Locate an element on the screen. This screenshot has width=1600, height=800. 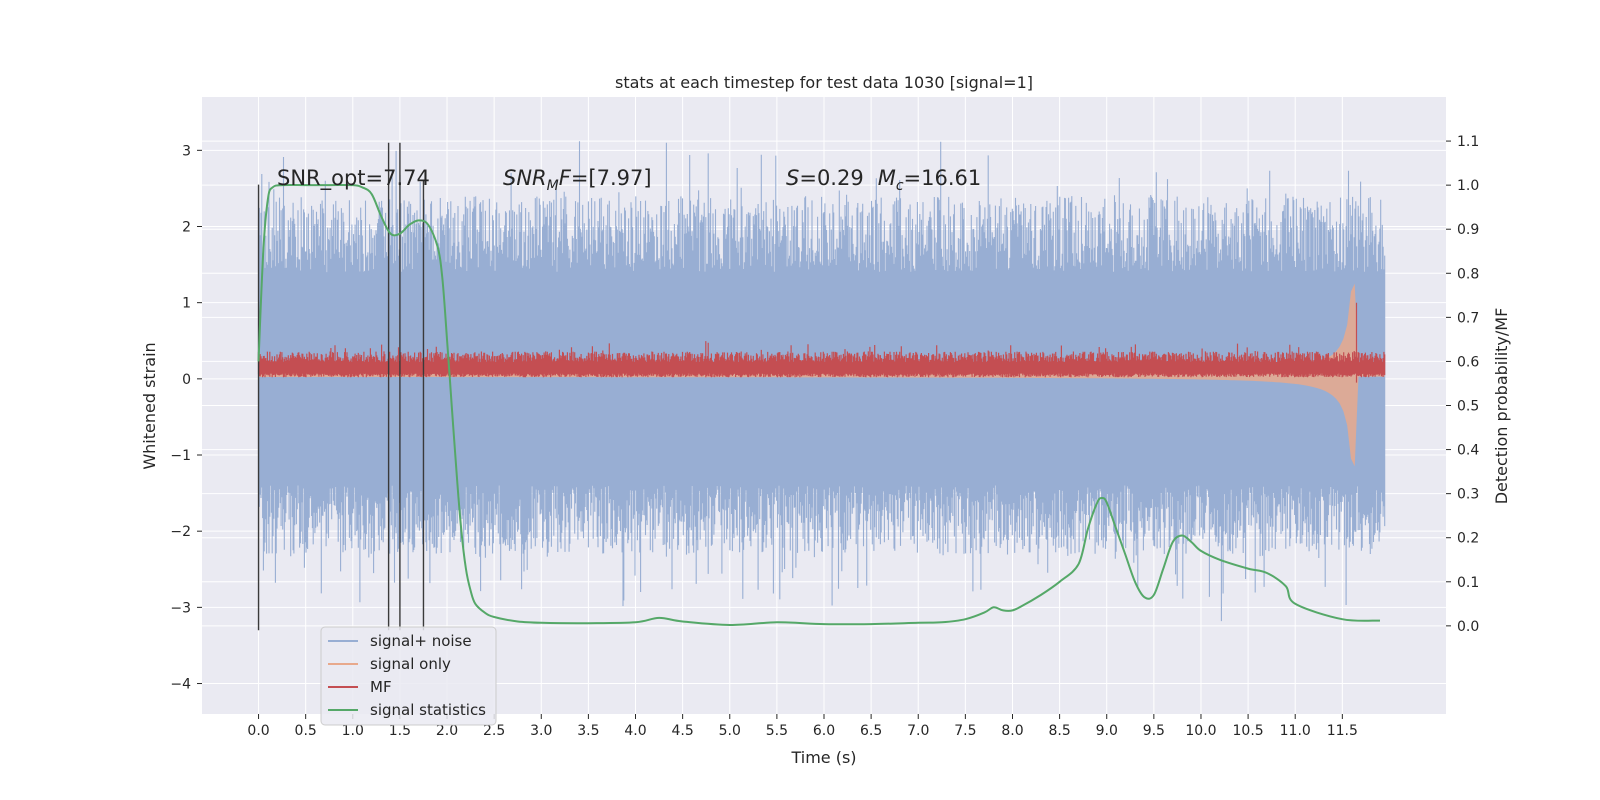
x-tick-label: 5.0 is located at coordinates (730, 731).